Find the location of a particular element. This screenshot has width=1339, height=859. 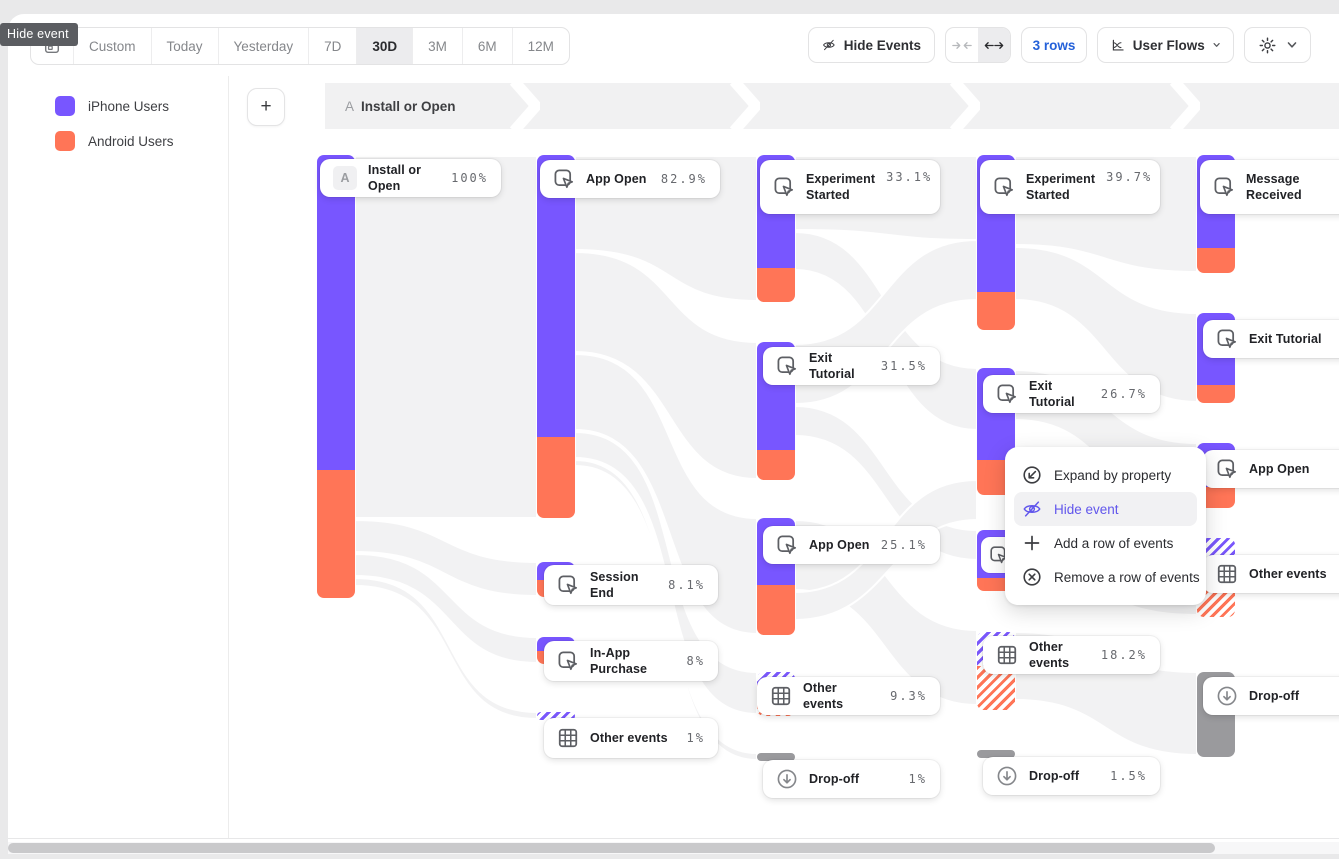

menu-item-remove-row-of-events: Remove a row of events is located at coordinates (1107, 577).